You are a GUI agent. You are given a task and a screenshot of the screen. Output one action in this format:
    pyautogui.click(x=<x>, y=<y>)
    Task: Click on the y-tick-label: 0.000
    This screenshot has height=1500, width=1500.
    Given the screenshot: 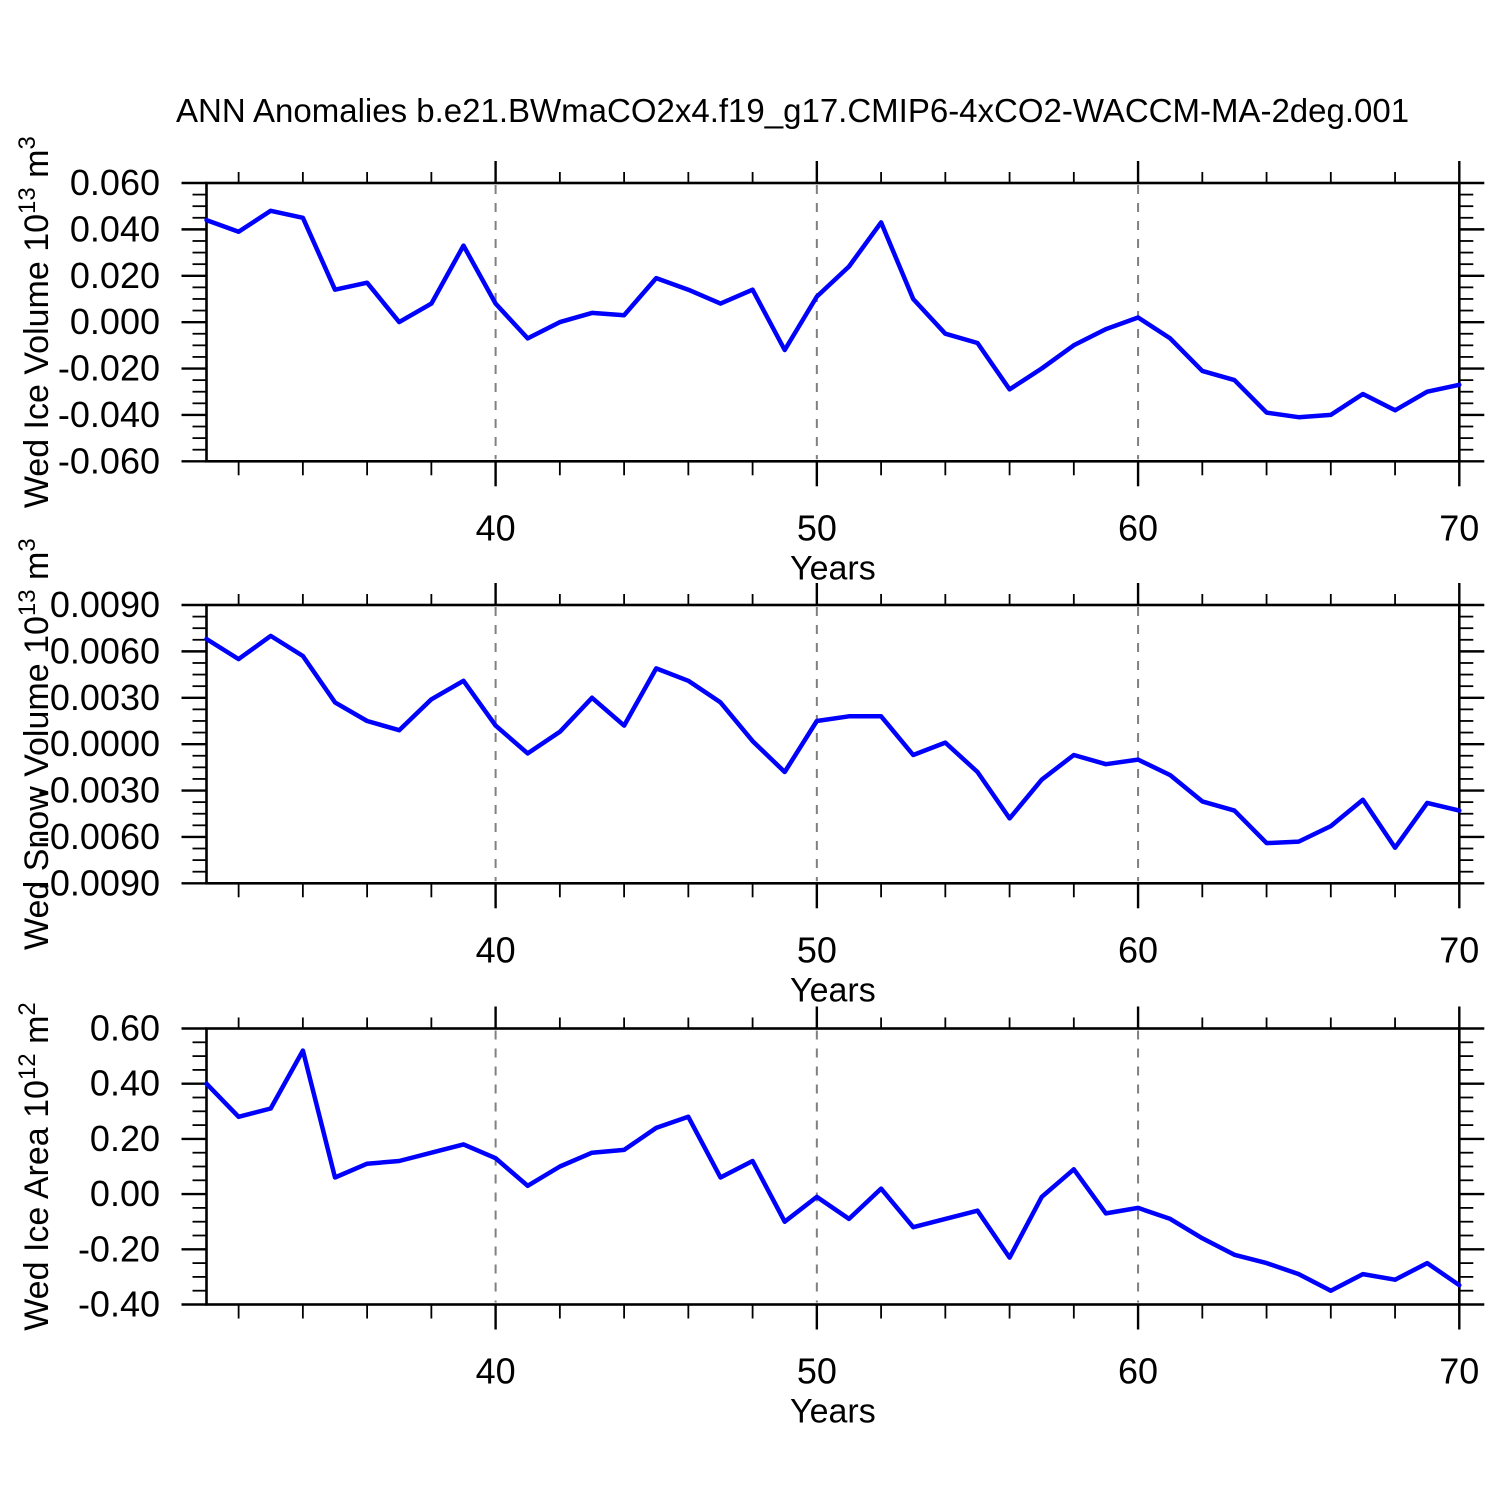 What is the action you would take?
    pyautogui.click(x=115, y=321)
    